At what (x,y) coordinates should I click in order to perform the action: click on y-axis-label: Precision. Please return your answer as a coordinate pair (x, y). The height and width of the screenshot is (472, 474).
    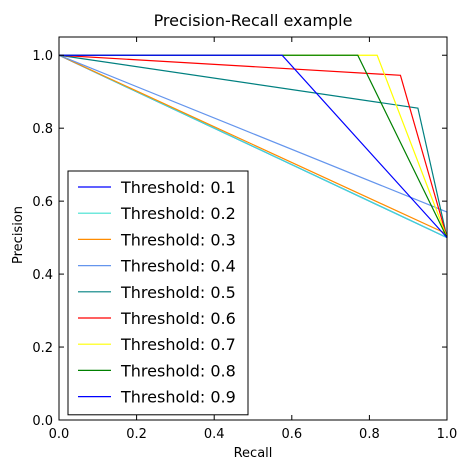
    Looking at the image, I should click on (18, 235).